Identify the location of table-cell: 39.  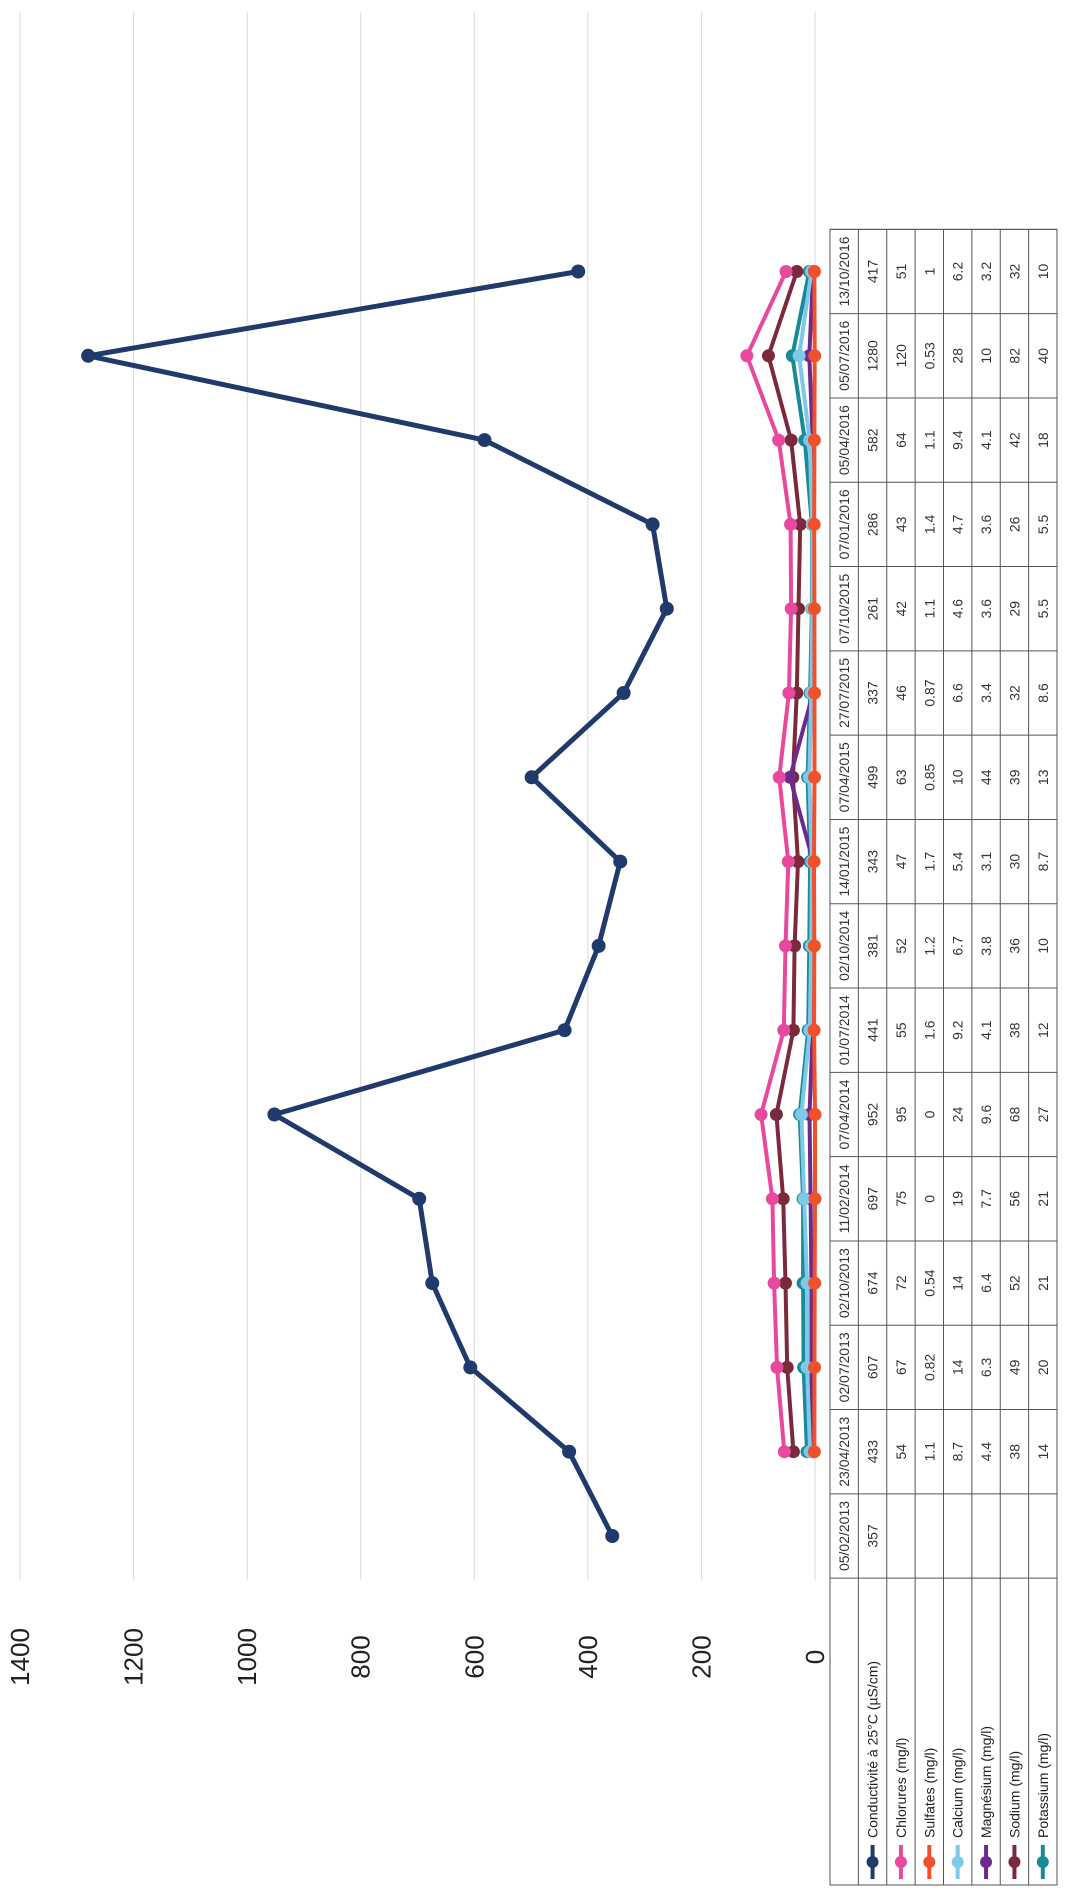
(1014, 777).